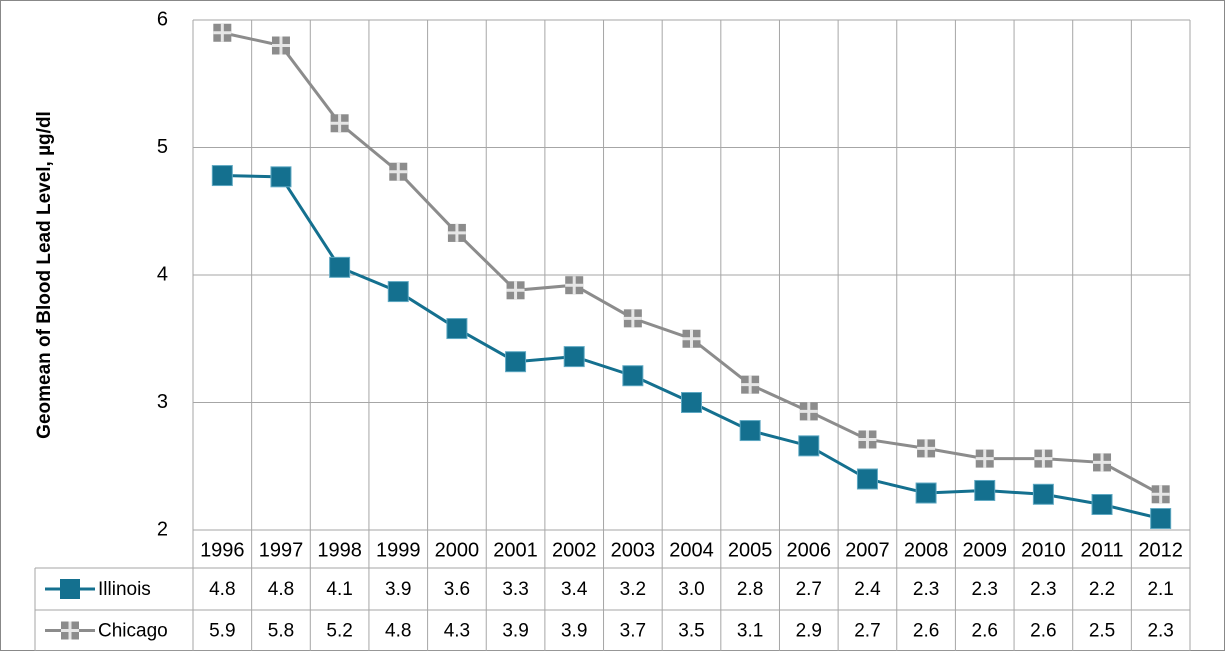  What do you see at coordinates (457, 631) in the screenshot?
I see `table-value: 4.3` at bounding box center [457, 631].